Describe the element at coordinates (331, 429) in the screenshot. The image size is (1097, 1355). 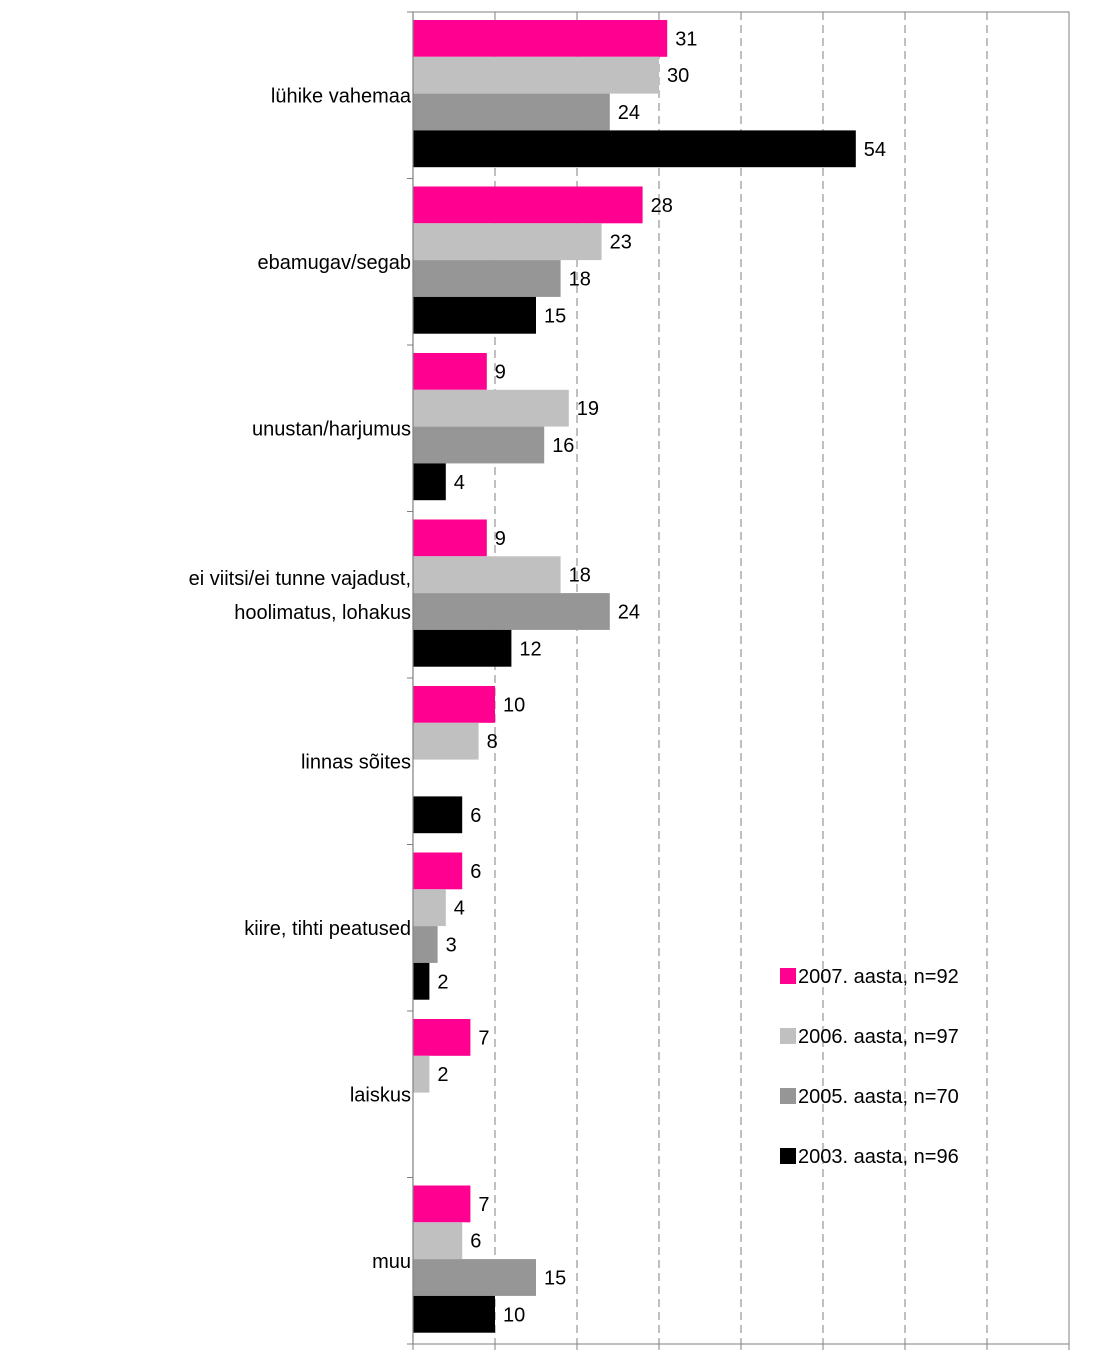
I see `category-label: unustan/harjumus` at that location.